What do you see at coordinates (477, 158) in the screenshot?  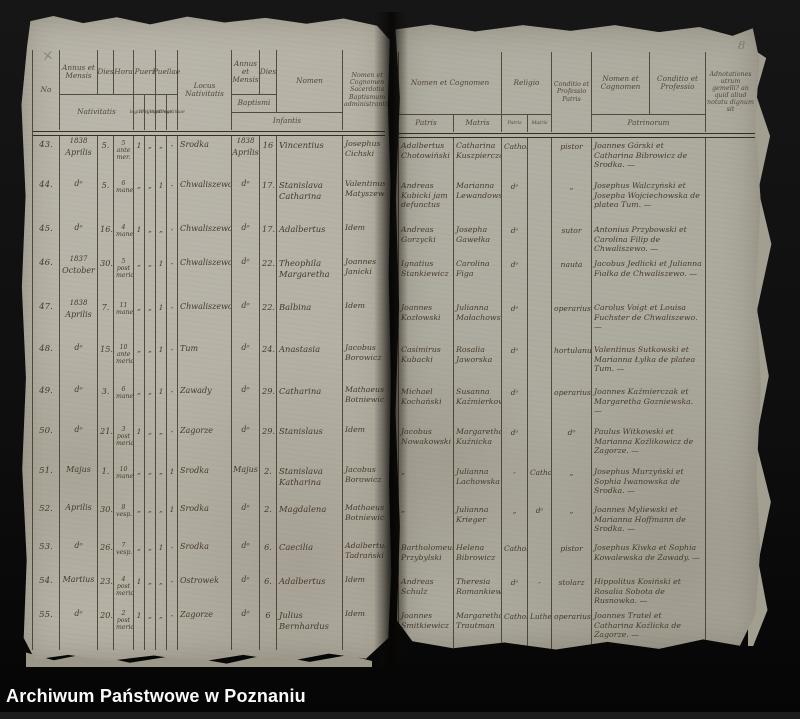 I see `cell-mother-name: Catharina Kuszpierczańska` at bounding box center [477, 158].